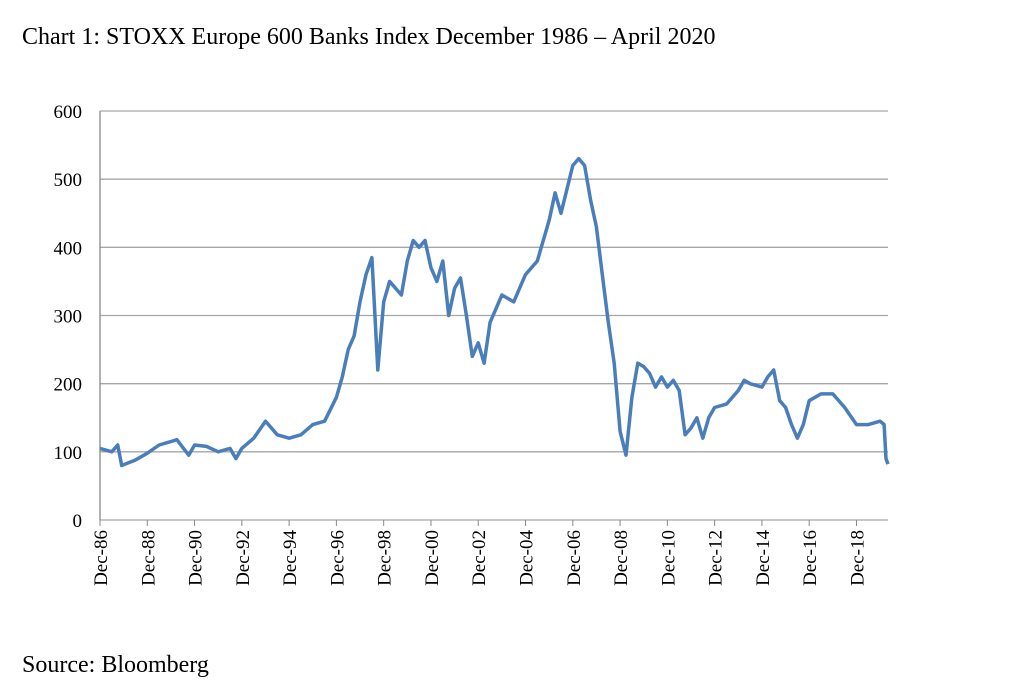 This screenshot has width=1024, height=697. What do you see at coordinates (290, 558) in the screenshot?
I see `x-tick-label: Dec-94` at bounding box center [290, 558].